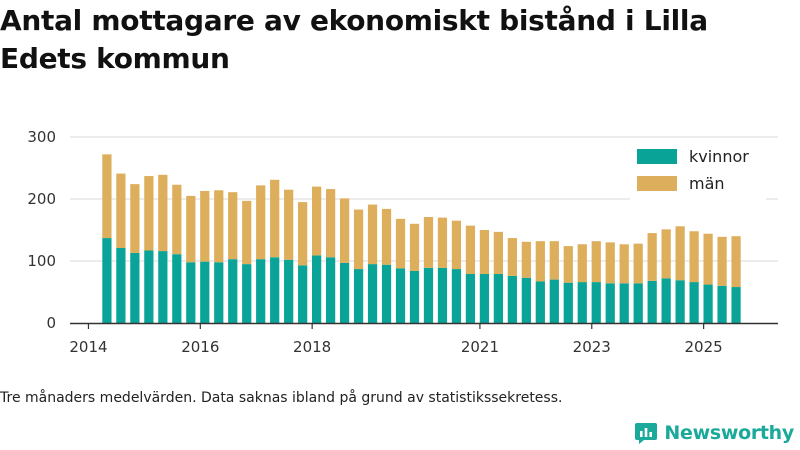  I want to click on legend-label: män, so click(707, 183).